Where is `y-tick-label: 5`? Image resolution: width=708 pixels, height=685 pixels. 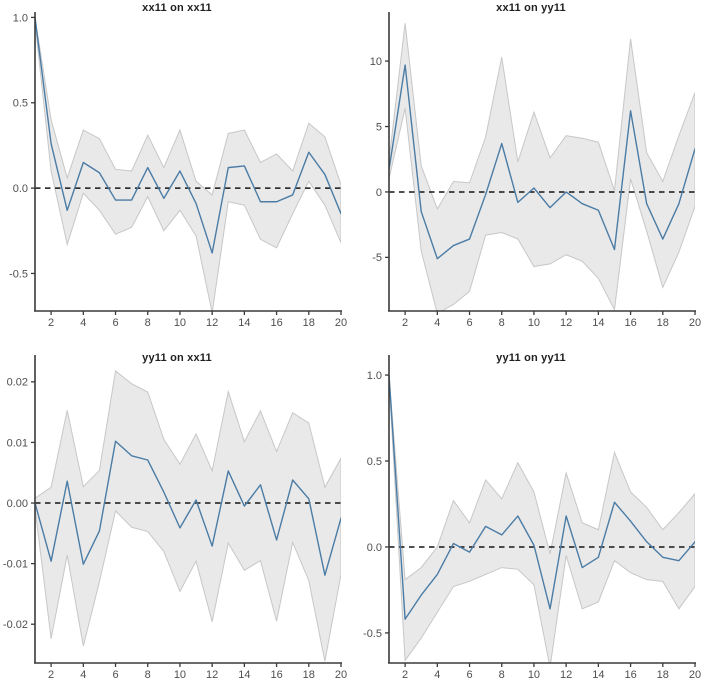
y-tick-label: 5 is located at coordinates (379, 127).